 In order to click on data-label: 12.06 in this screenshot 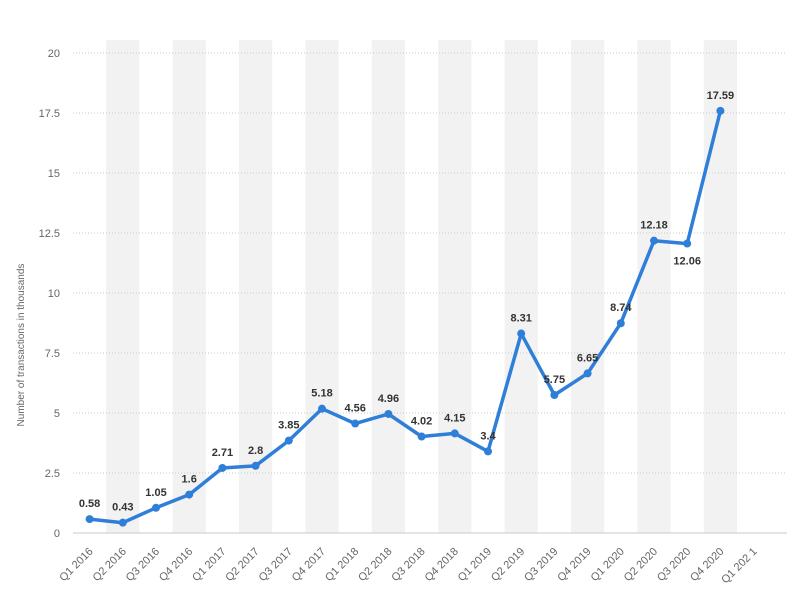, I will do `click(687, 262)`.